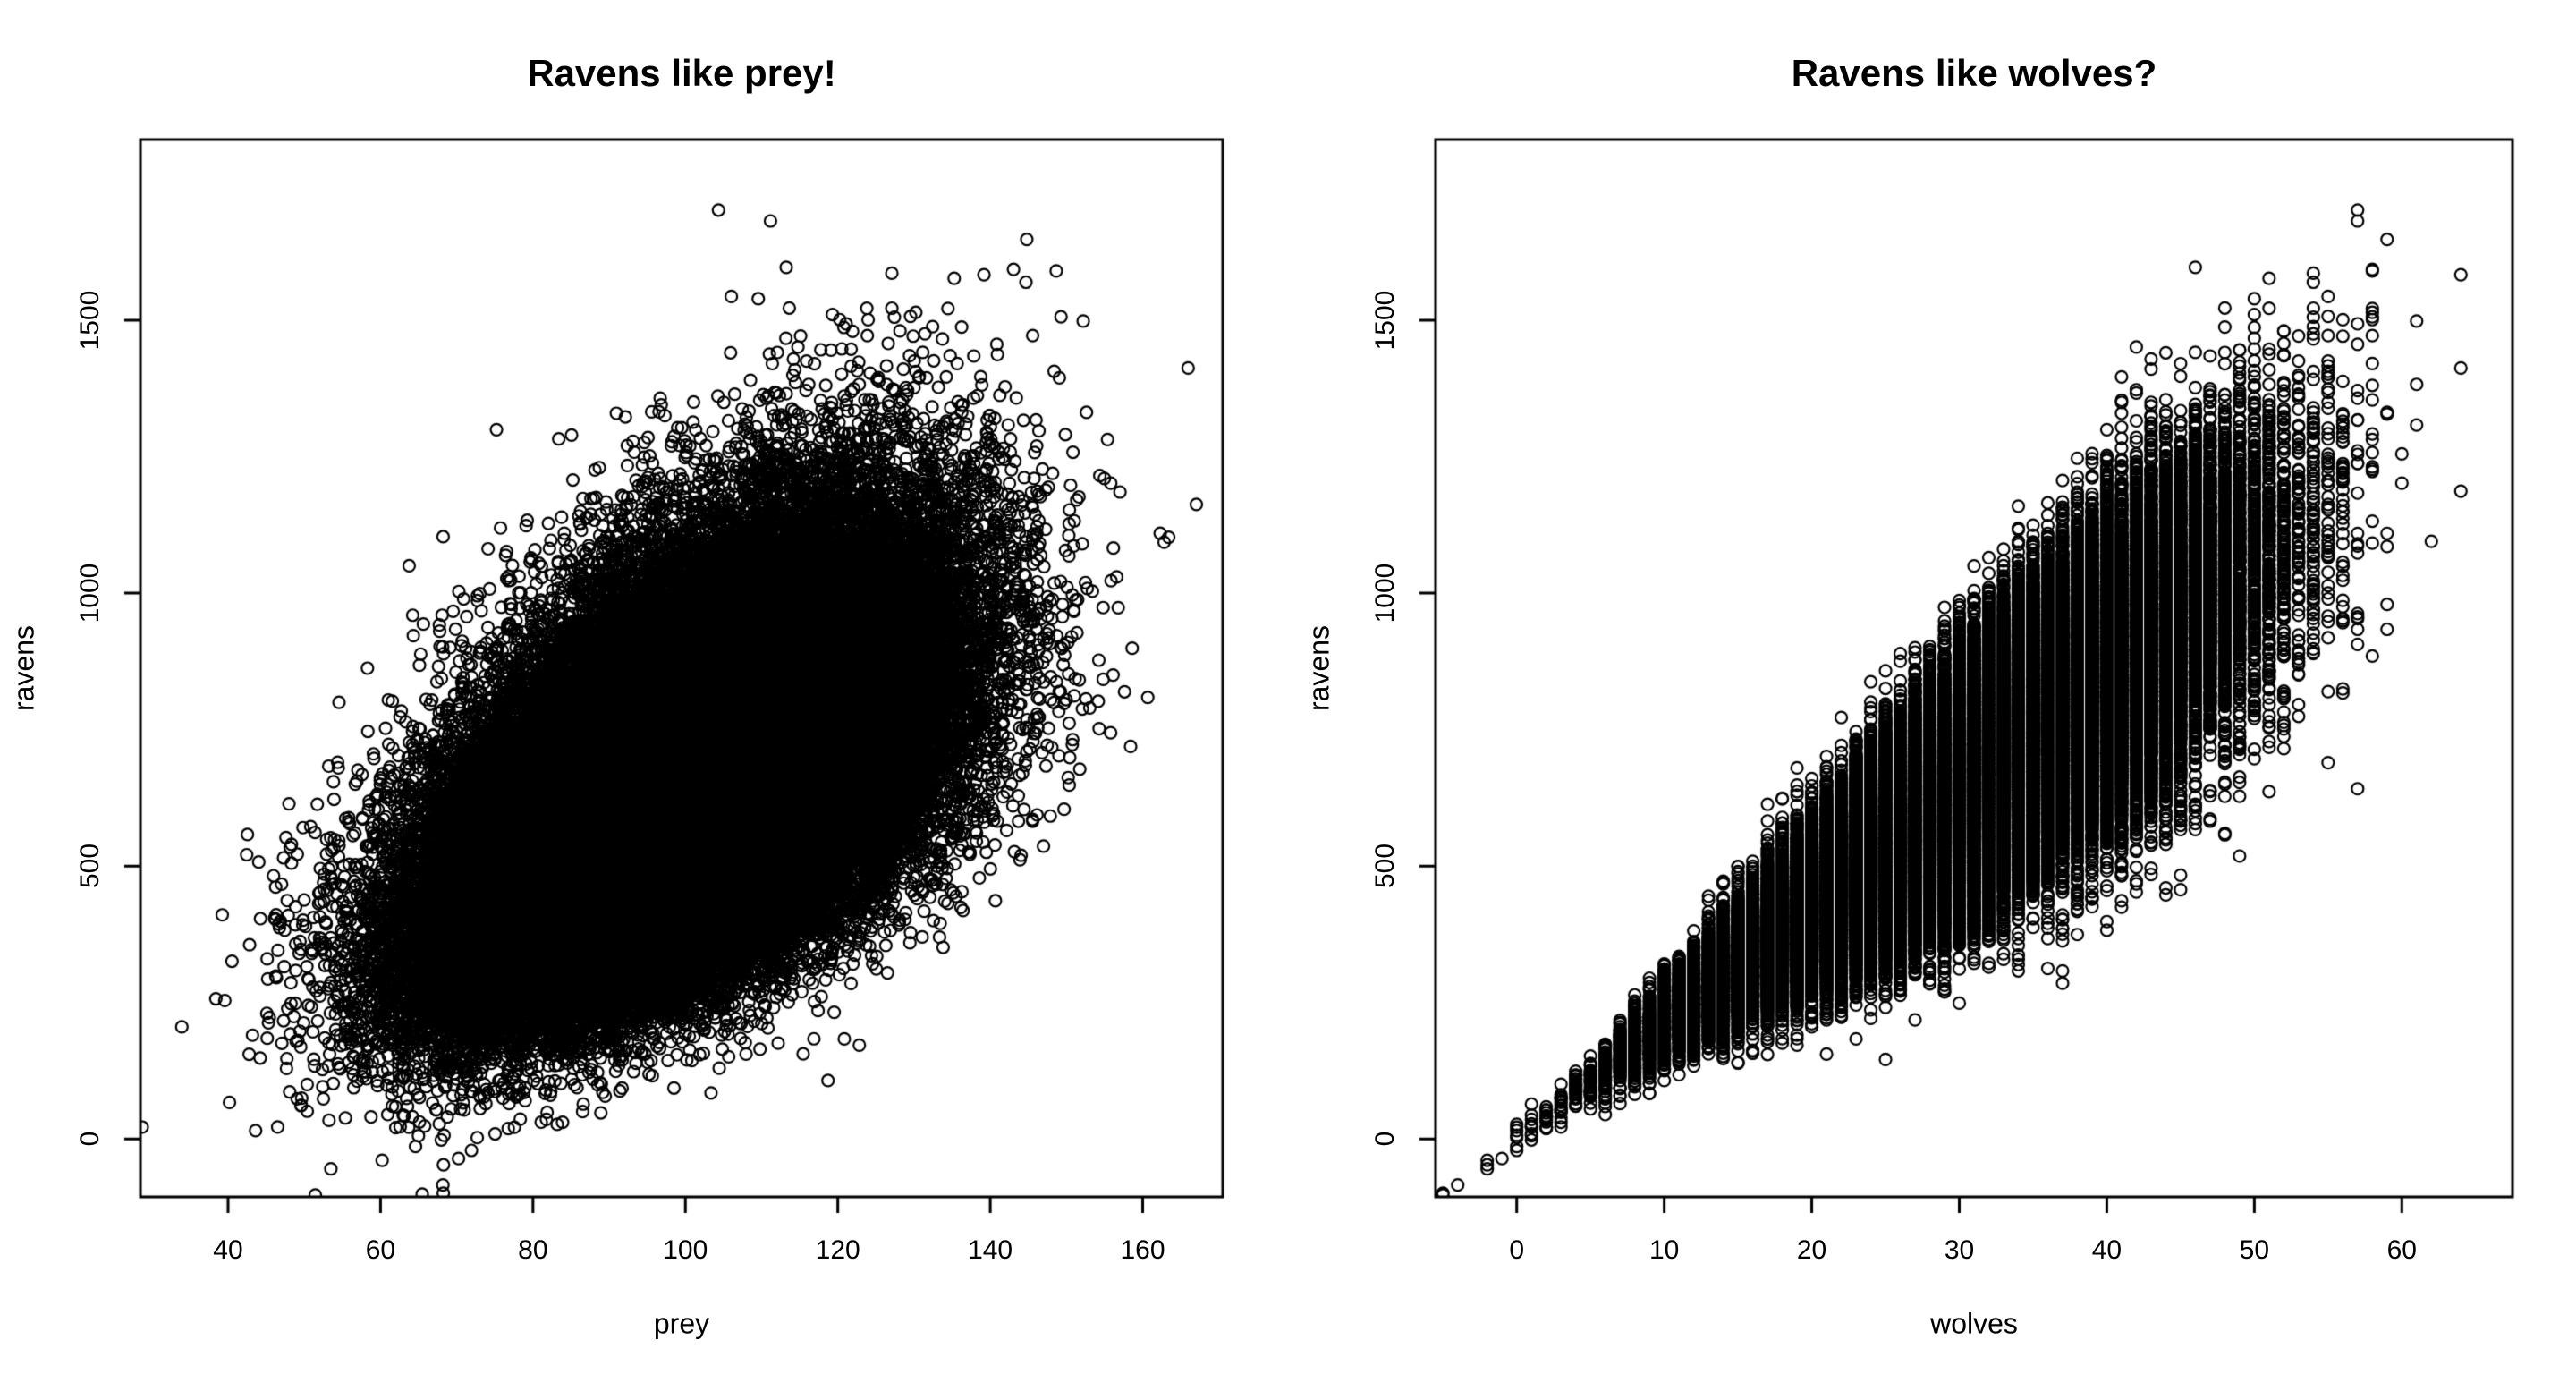 Image resolution: width=2576 pixels, height=1374 pixels. What do you see at coordinates (228, 1250) in the screenshot?
I see `left-plot-x-tick-label: 40` at bounding box center [228, 1250].